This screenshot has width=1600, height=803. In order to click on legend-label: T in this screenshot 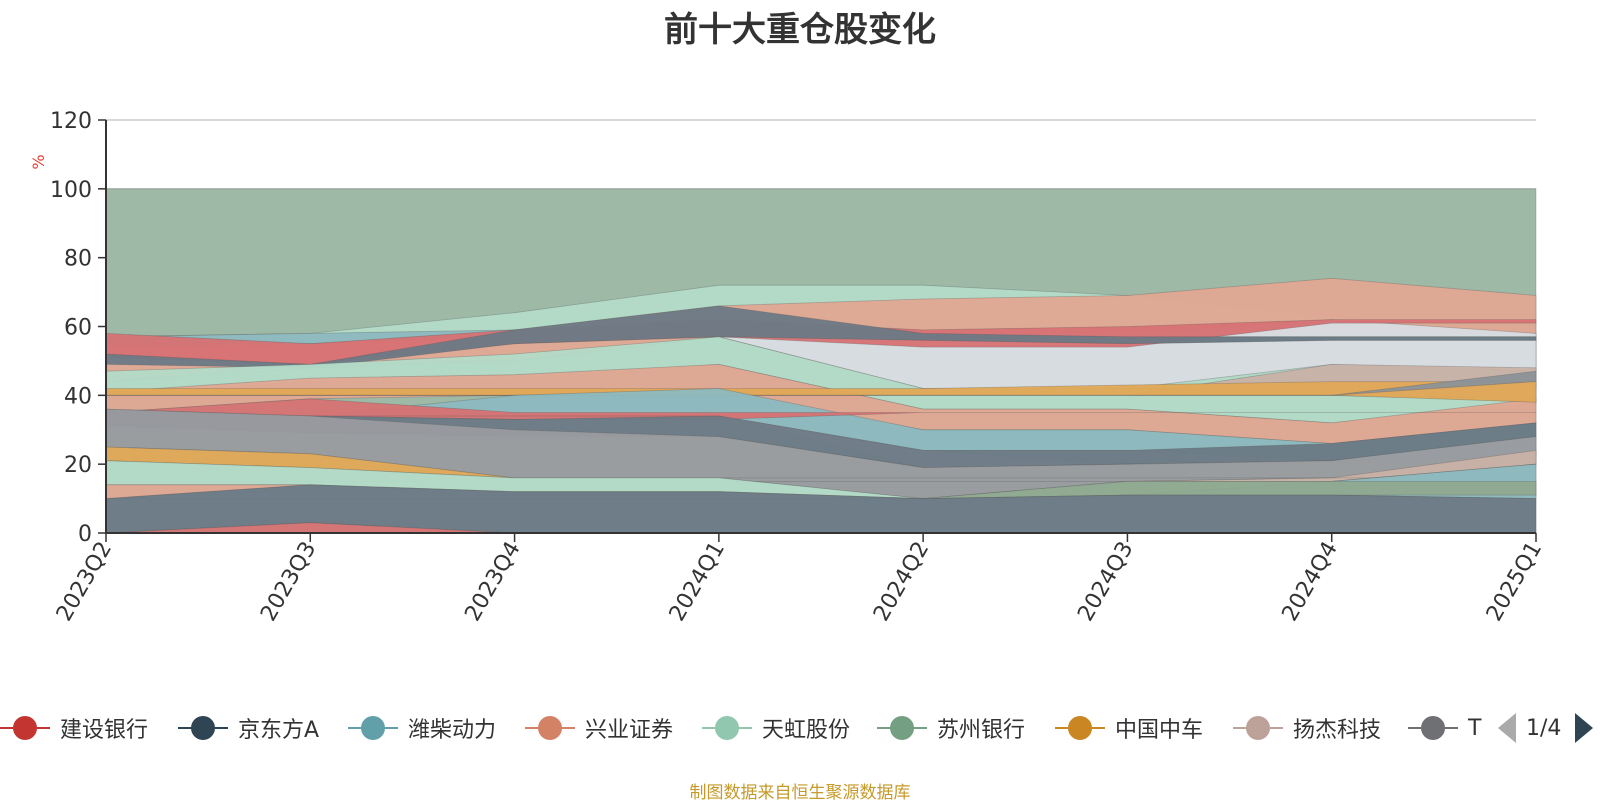, I will do `click(1475, 728)`.